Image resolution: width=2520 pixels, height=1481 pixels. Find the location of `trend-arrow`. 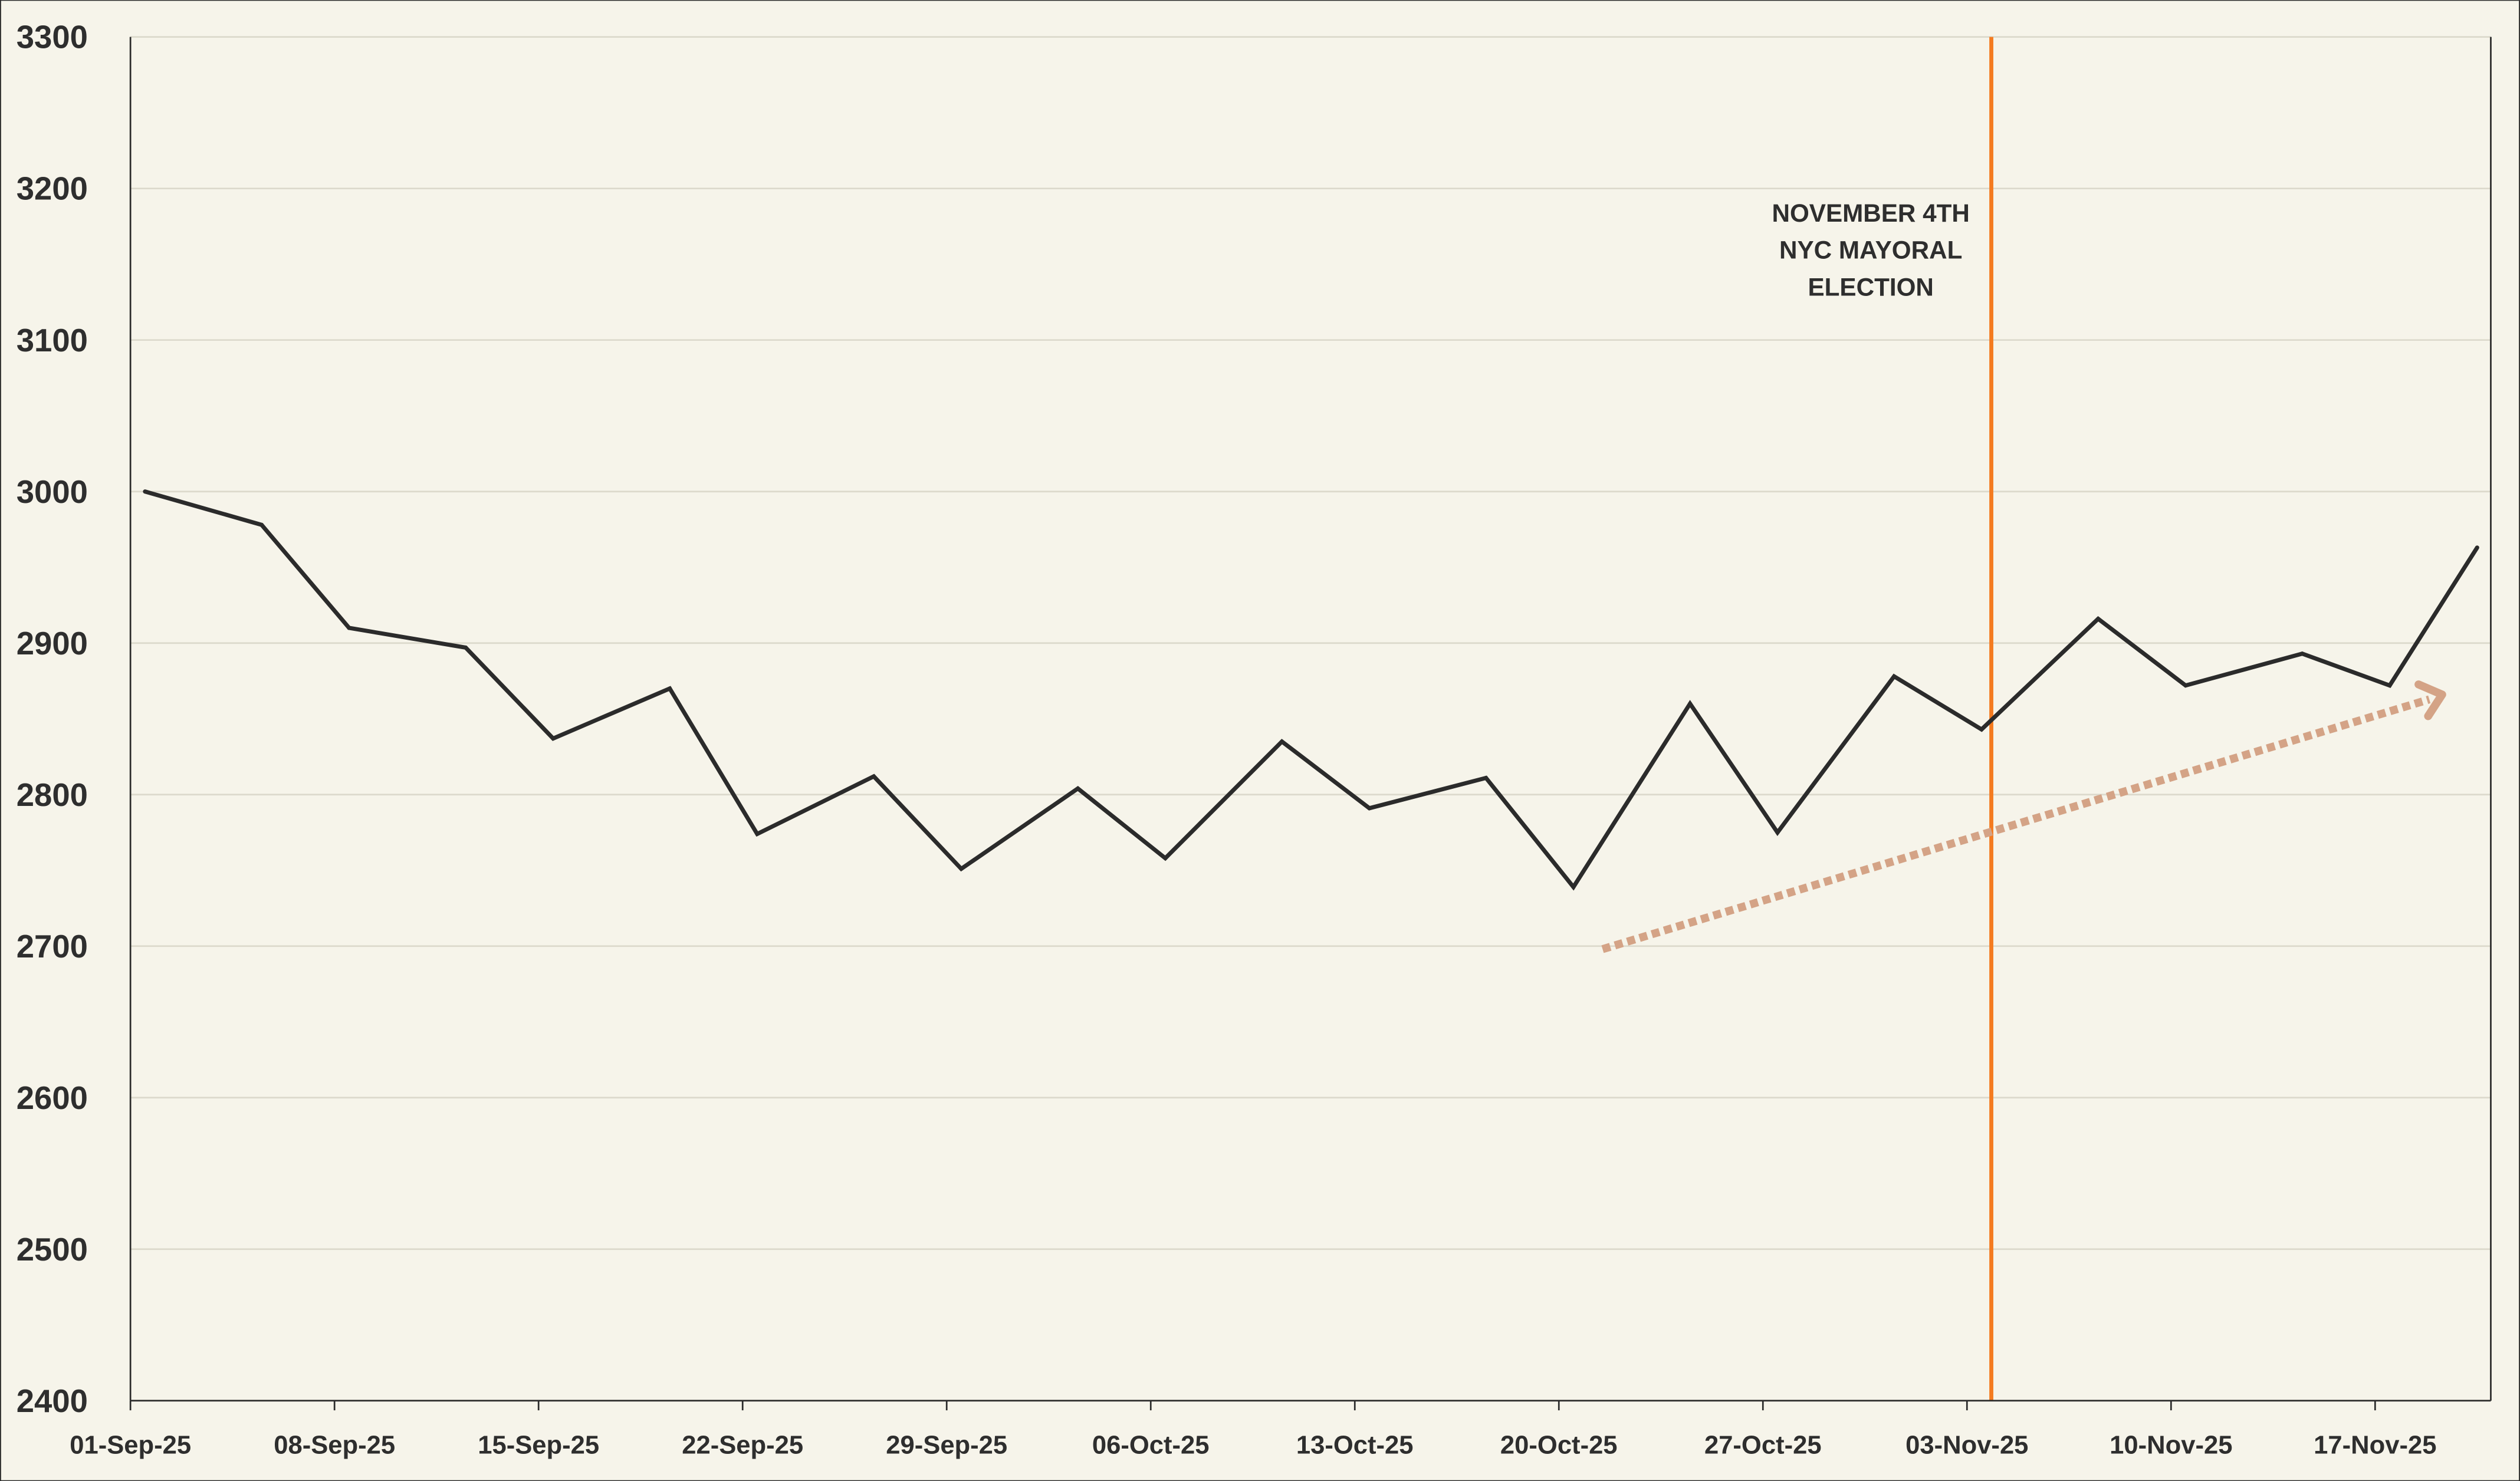

trend-arrow is located at coordinates (2023, 817).